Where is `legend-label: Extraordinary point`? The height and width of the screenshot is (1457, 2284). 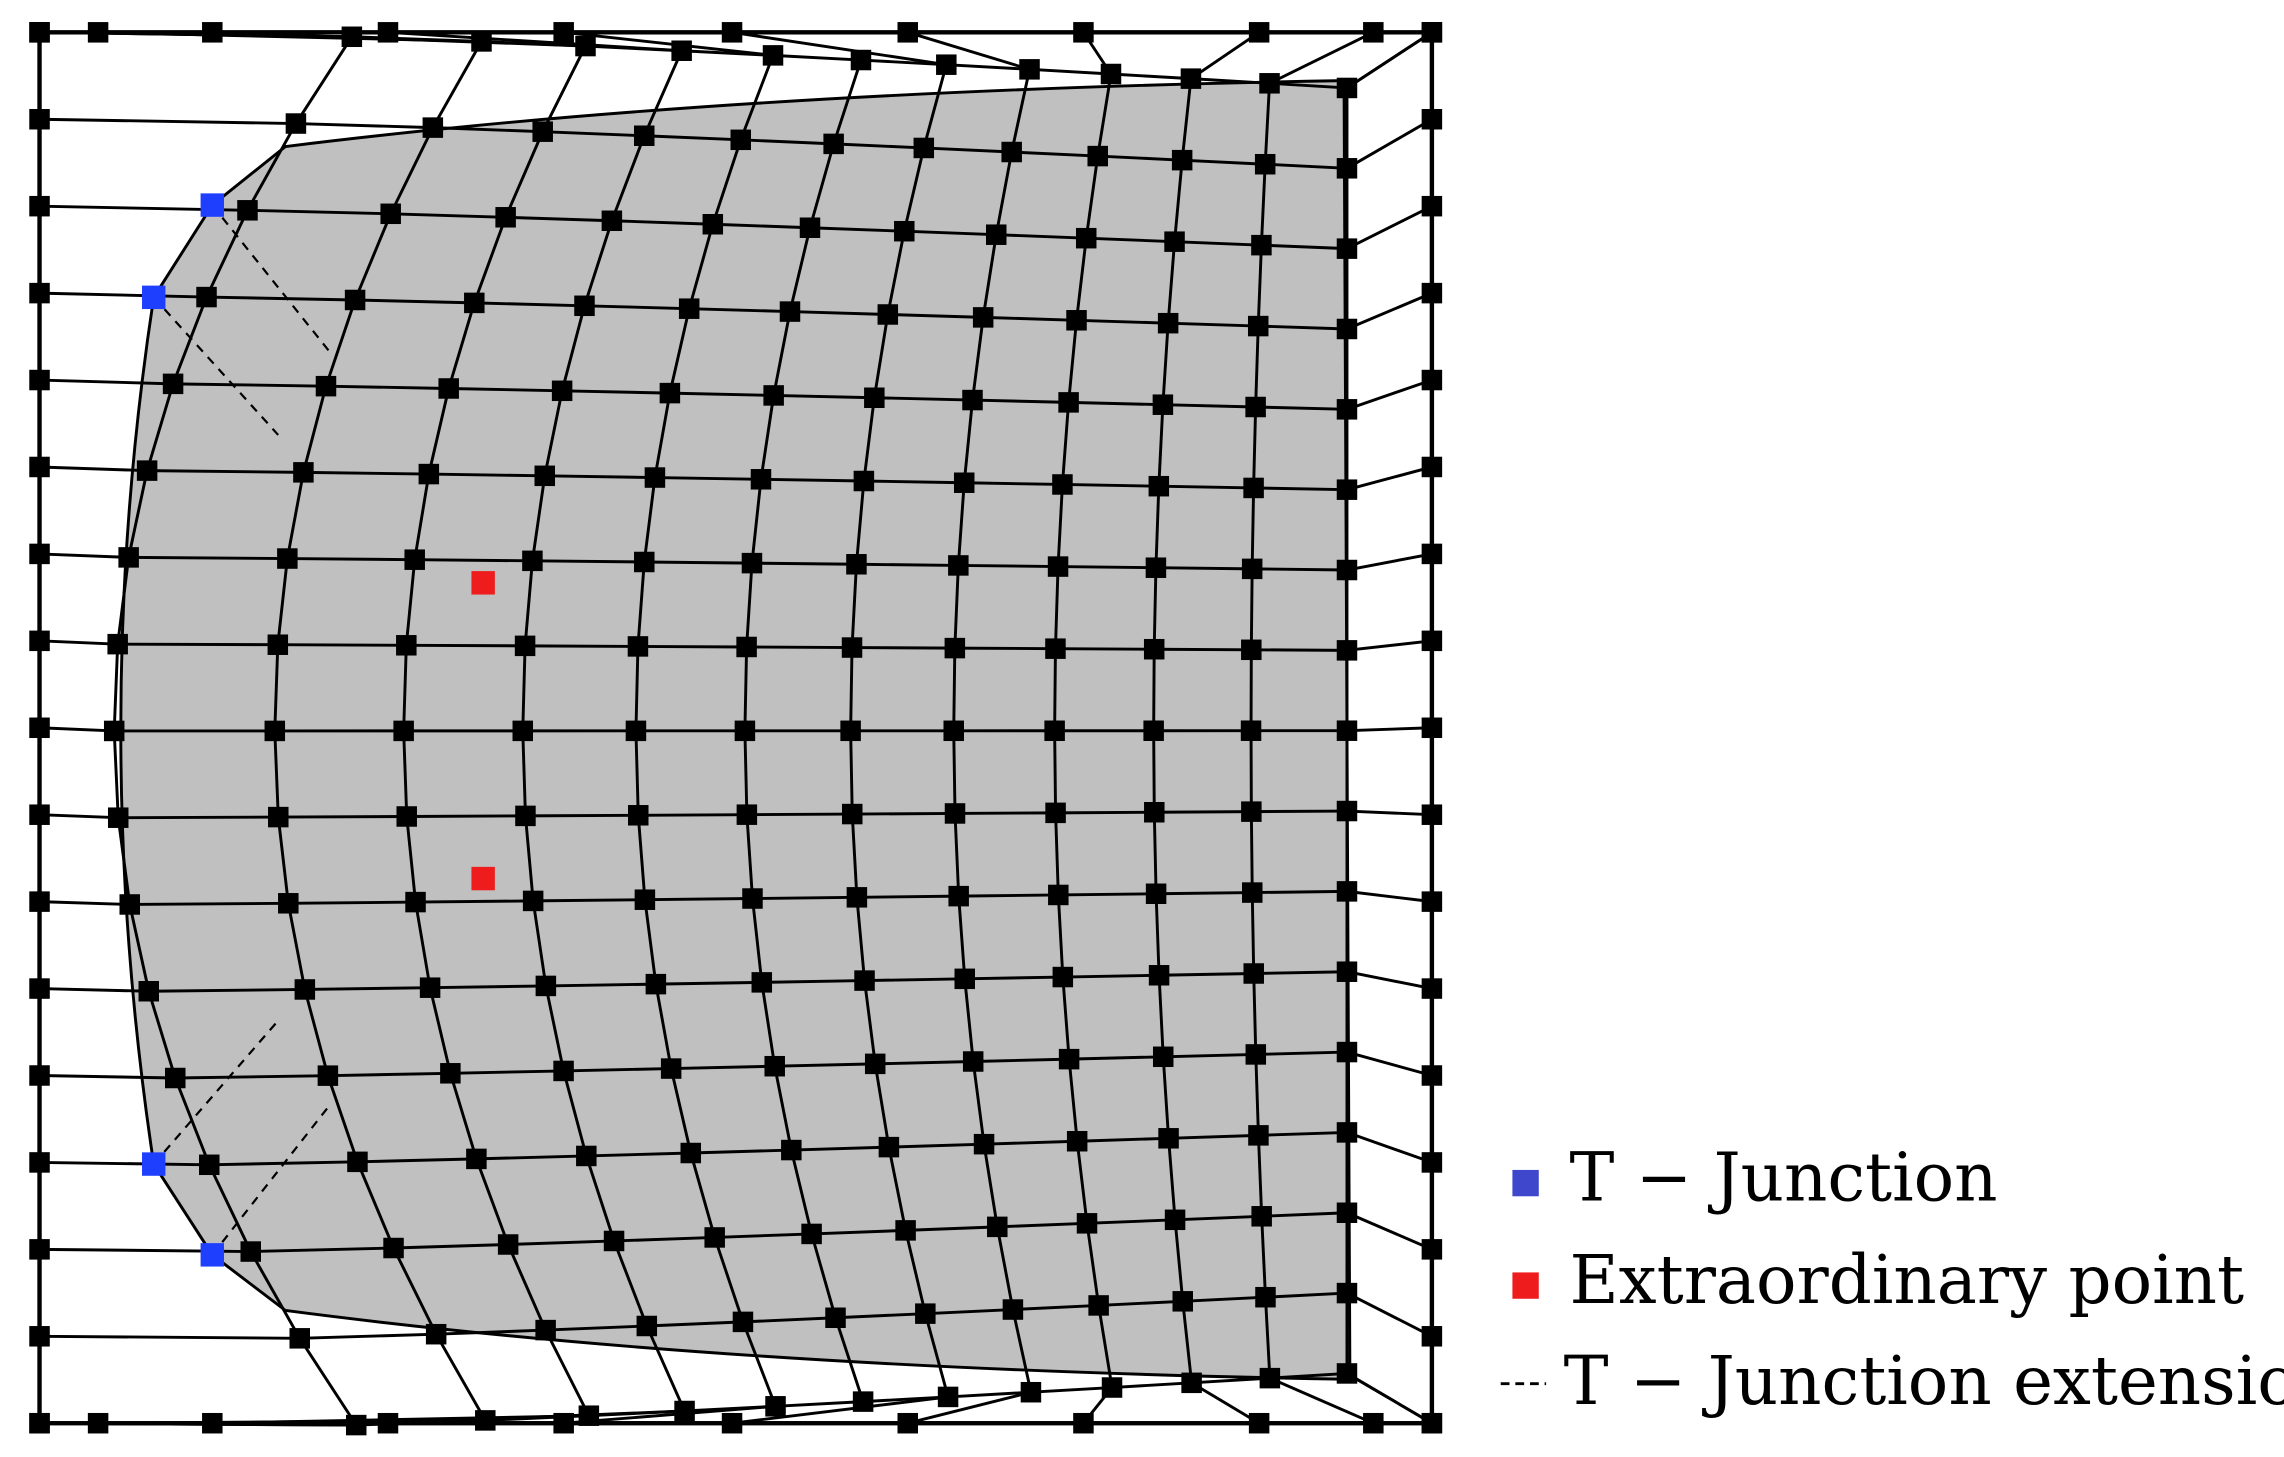
legend-label: Extraordinary point is located at coordinates (1907, 1279).